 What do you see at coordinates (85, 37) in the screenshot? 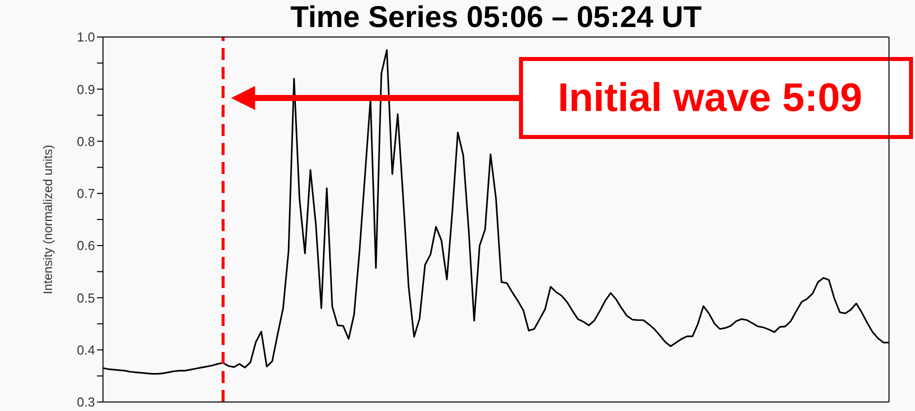
I see `y-tick-label: 1.0` at bounding box center [85, 37].